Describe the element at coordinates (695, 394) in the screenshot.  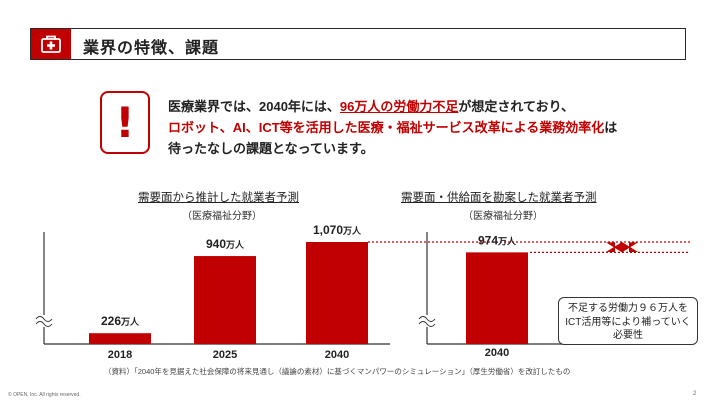
I see `page-number: 2` at that location.